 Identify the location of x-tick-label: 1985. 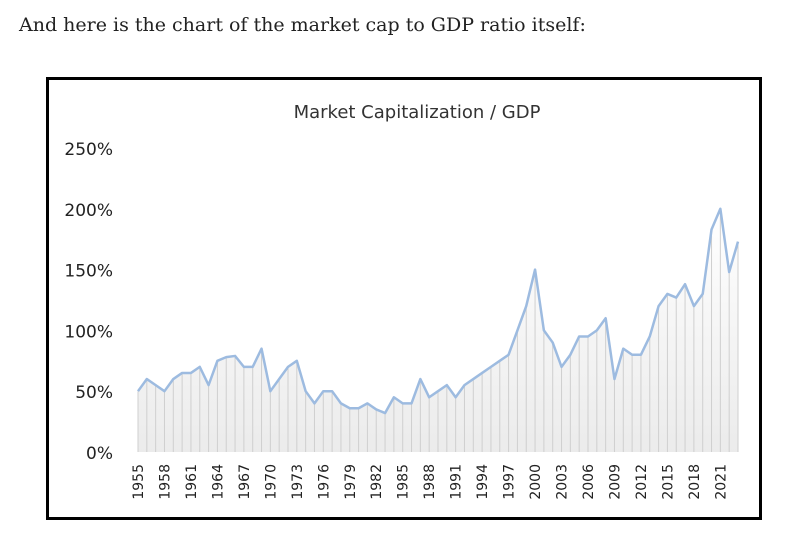
(404, 482).